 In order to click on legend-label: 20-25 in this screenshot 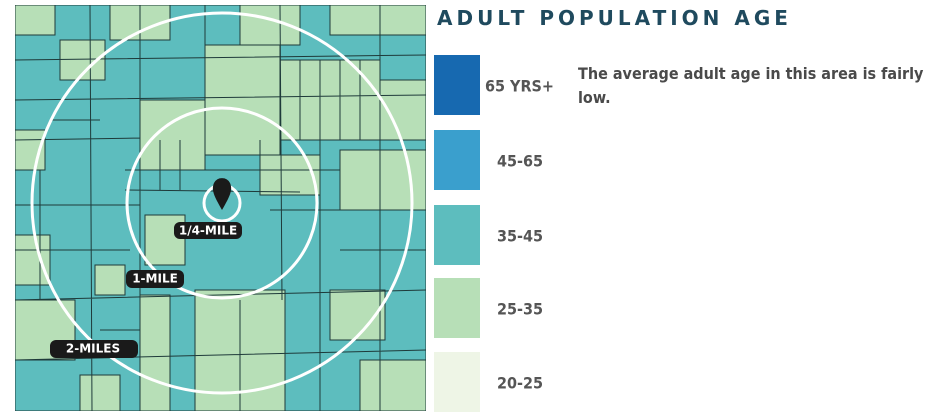, I will do `click(520, 383)`.